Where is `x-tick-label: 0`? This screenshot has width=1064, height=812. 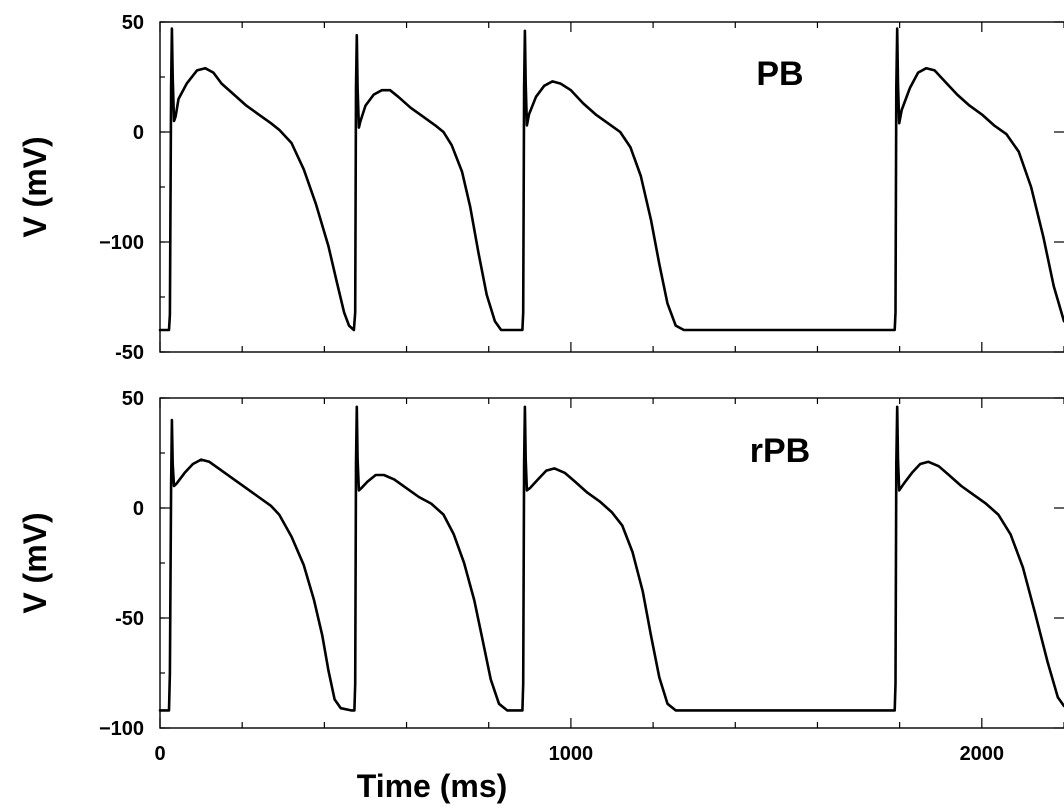
x-tick-label: 0 is located at coordinates (159, 754).